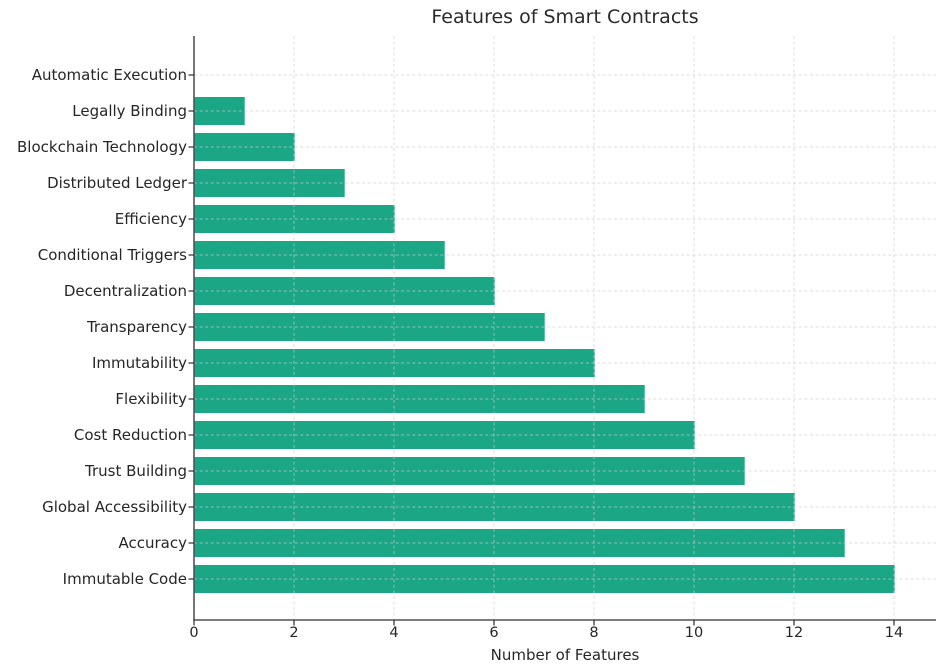 The image size is (940, 670). What do you see at coordinates (894, 633) in the screenshot?
I see `x-tick-label: 14` at bounding box center [894, 633].